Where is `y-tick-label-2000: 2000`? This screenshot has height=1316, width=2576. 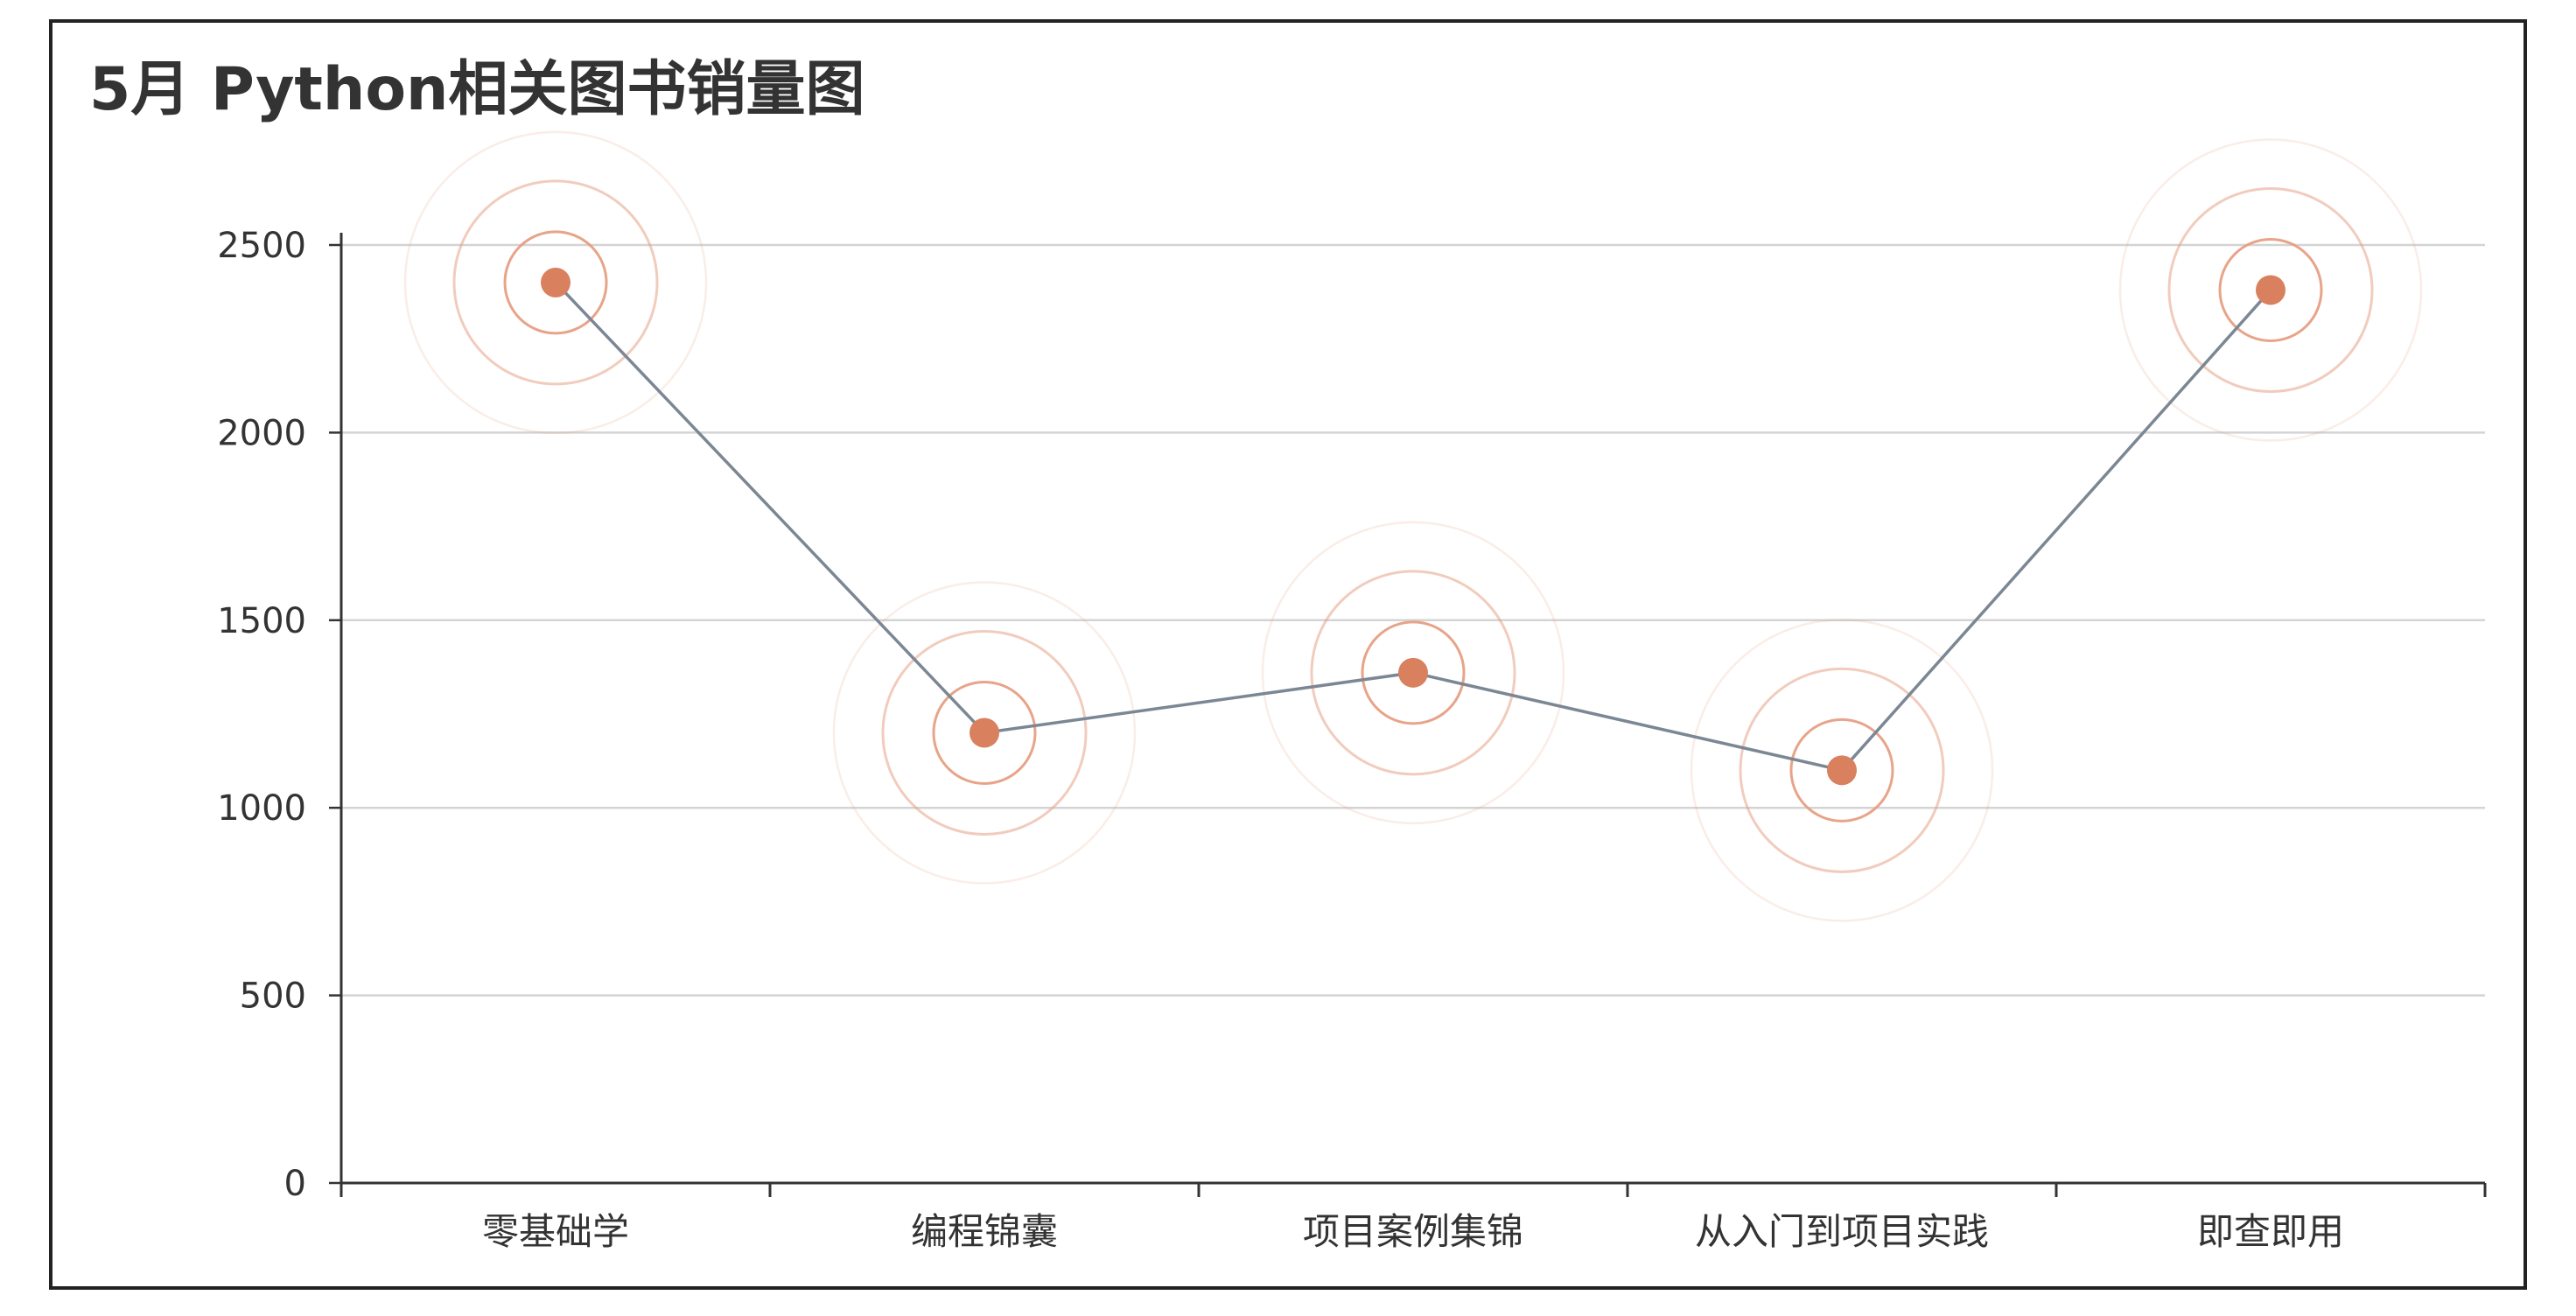 y-tick-label-2000: 2000 is located at coordinates (261, 433).